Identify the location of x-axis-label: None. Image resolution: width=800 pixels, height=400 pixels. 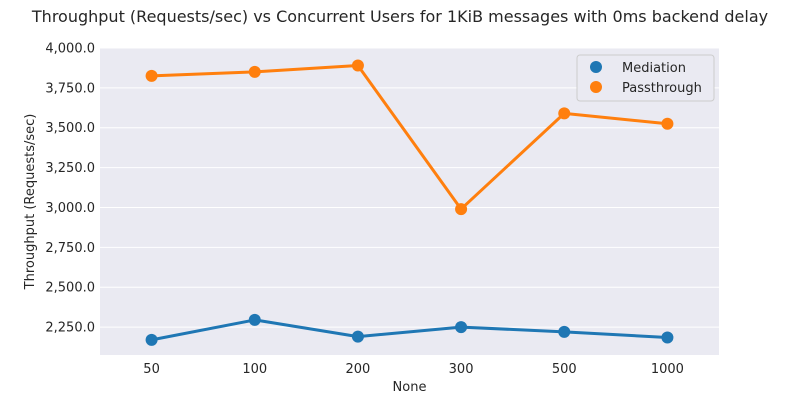
(410, 387).